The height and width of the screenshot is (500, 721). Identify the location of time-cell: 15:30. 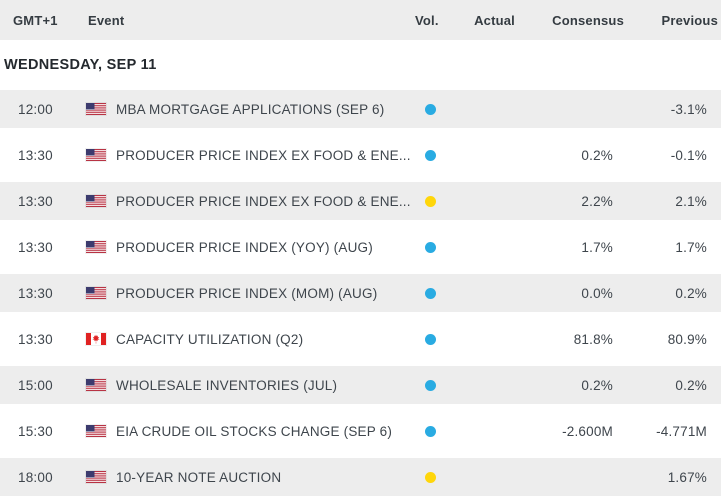
(35, 431).